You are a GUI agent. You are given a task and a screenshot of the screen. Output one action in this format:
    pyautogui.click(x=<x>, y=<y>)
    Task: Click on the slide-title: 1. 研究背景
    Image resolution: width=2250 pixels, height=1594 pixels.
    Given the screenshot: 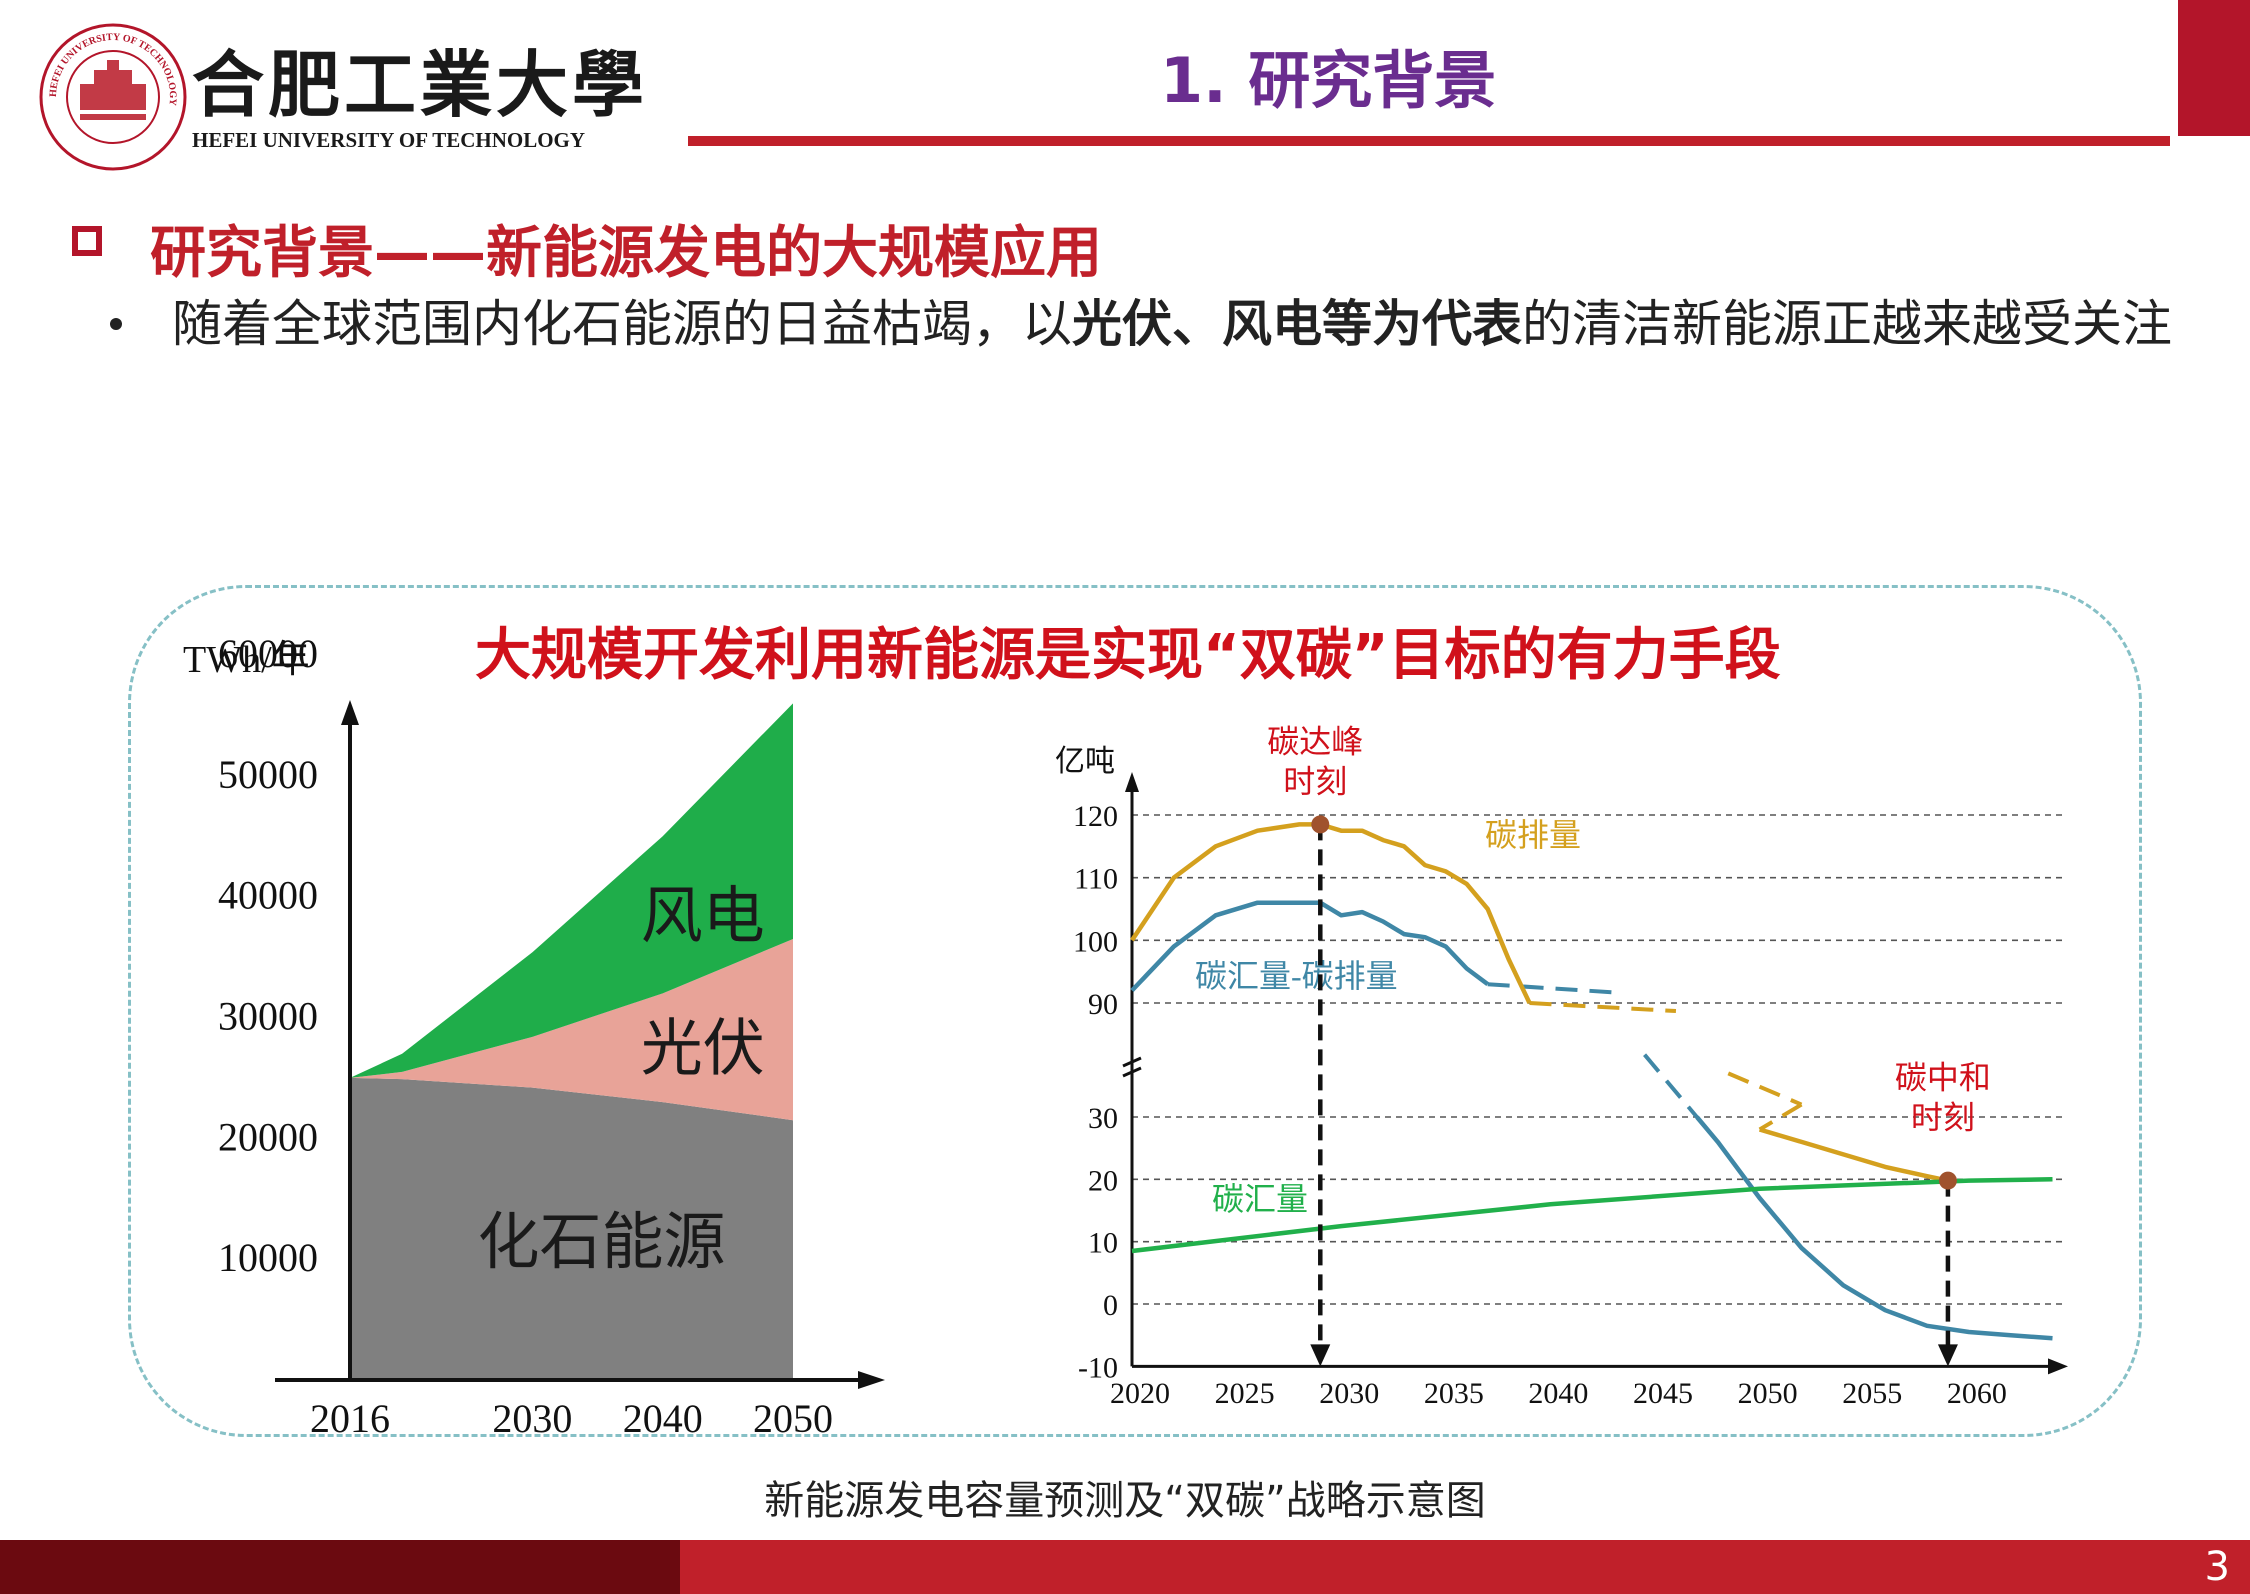 What is the action you would take?
    pyautogui.click(x=1328, y=80)
    